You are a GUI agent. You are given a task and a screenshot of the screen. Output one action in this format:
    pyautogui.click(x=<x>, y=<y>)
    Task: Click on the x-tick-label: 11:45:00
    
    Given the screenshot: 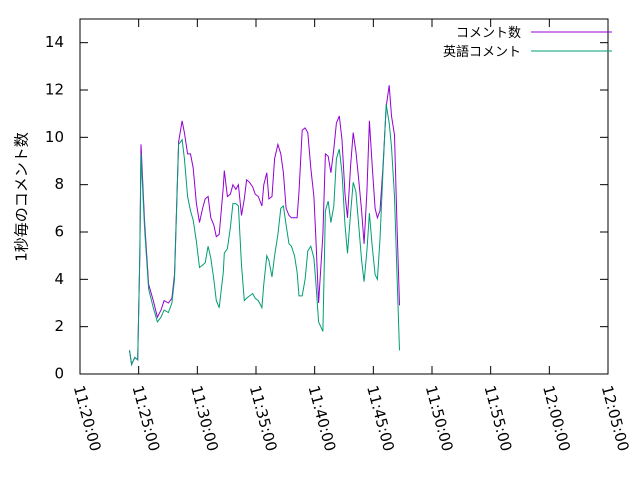 What is the action you would take?
    pyautogui.click(x=380, y=419)
    